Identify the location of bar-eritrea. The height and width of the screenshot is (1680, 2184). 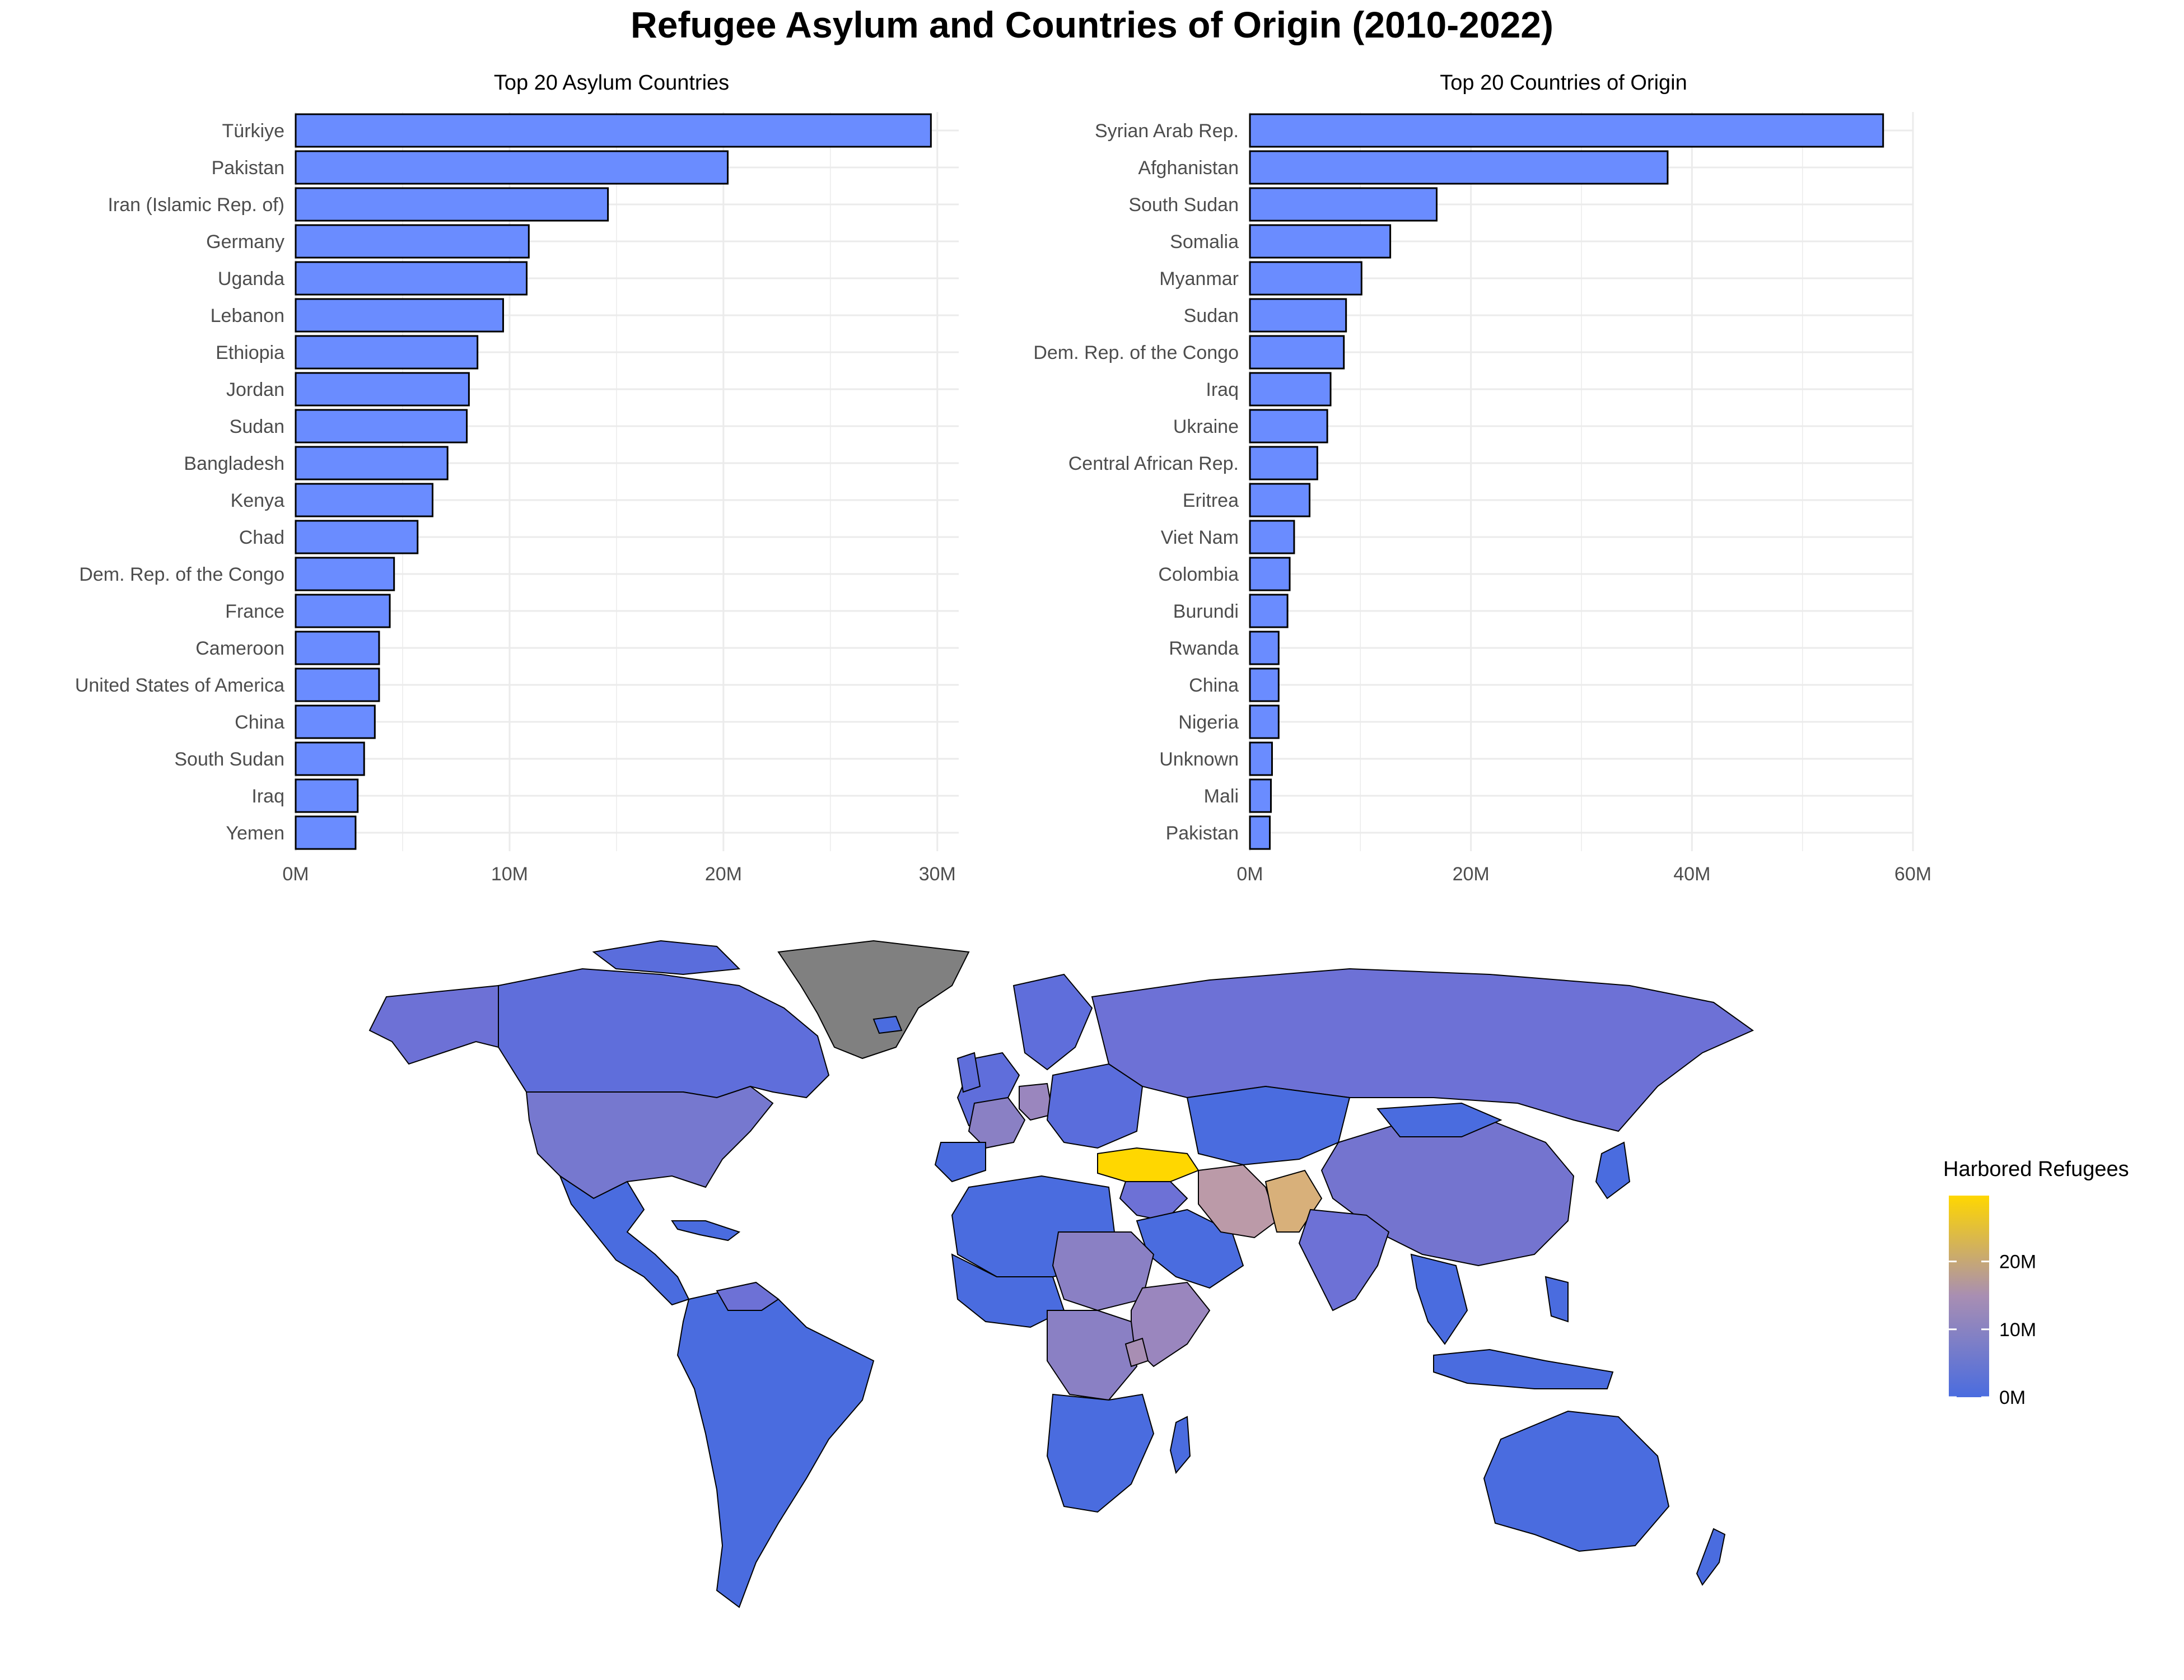
(1280, 500).